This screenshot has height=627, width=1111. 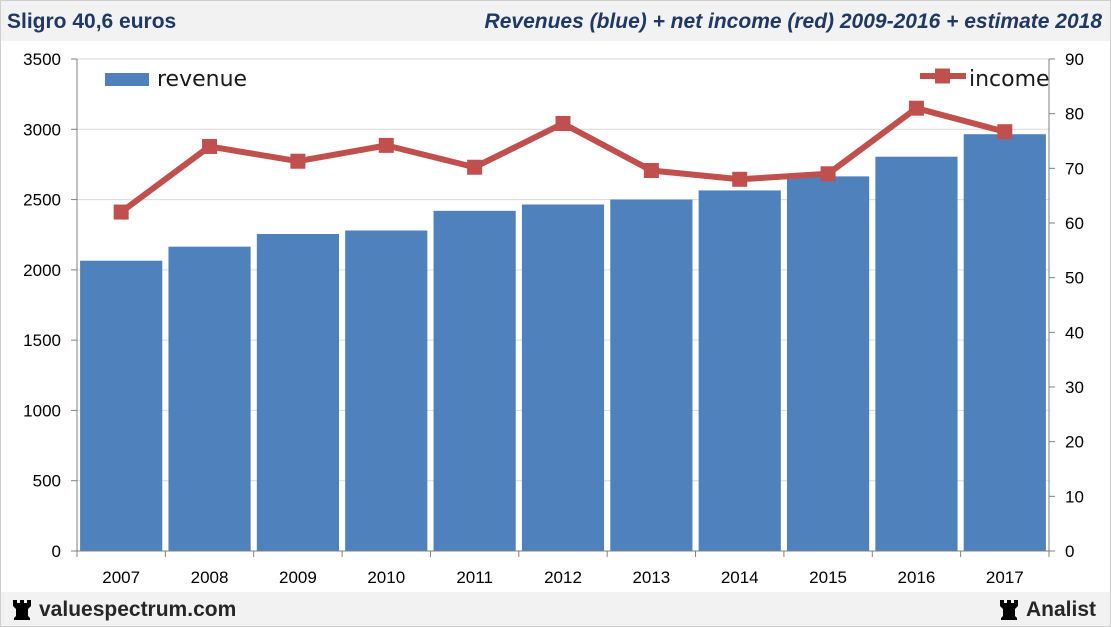 What do you see at coordinates (92, 21) in the screenshot?
I see `company-price-title: Sligro 40,6 euros` at bounding box center [92, 21].